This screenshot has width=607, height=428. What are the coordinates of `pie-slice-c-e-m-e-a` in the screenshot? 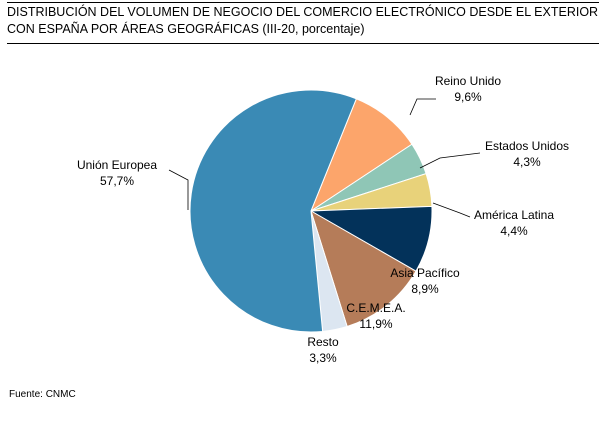 It's located at (363, 268).